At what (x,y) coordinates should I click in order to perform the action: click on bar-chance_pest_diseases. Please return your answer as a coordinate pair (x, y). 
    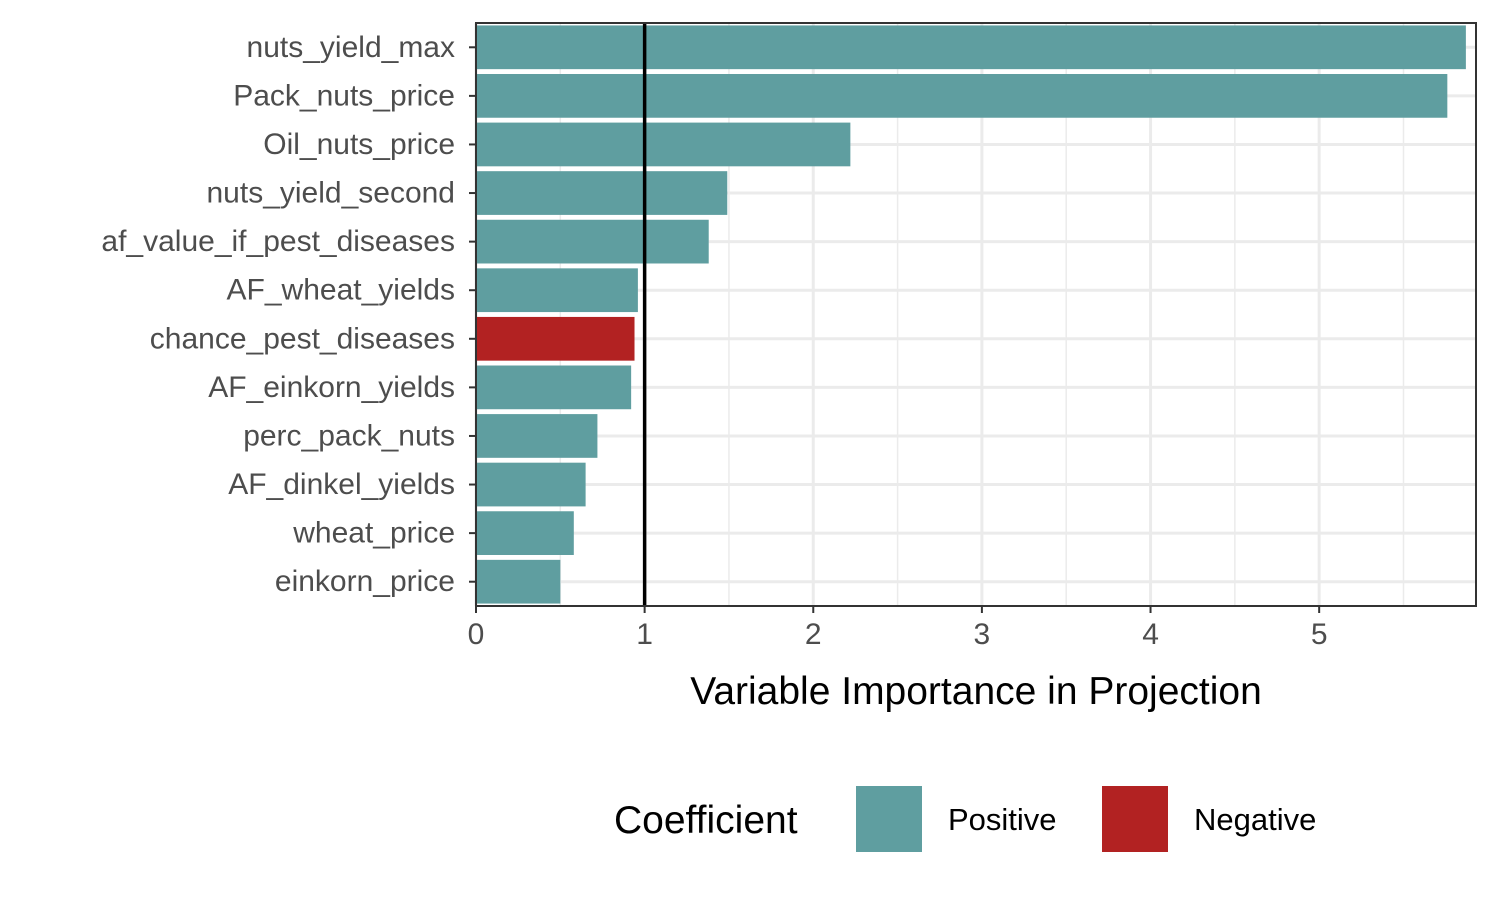
    Looking at the image, I should click on (555, 338).